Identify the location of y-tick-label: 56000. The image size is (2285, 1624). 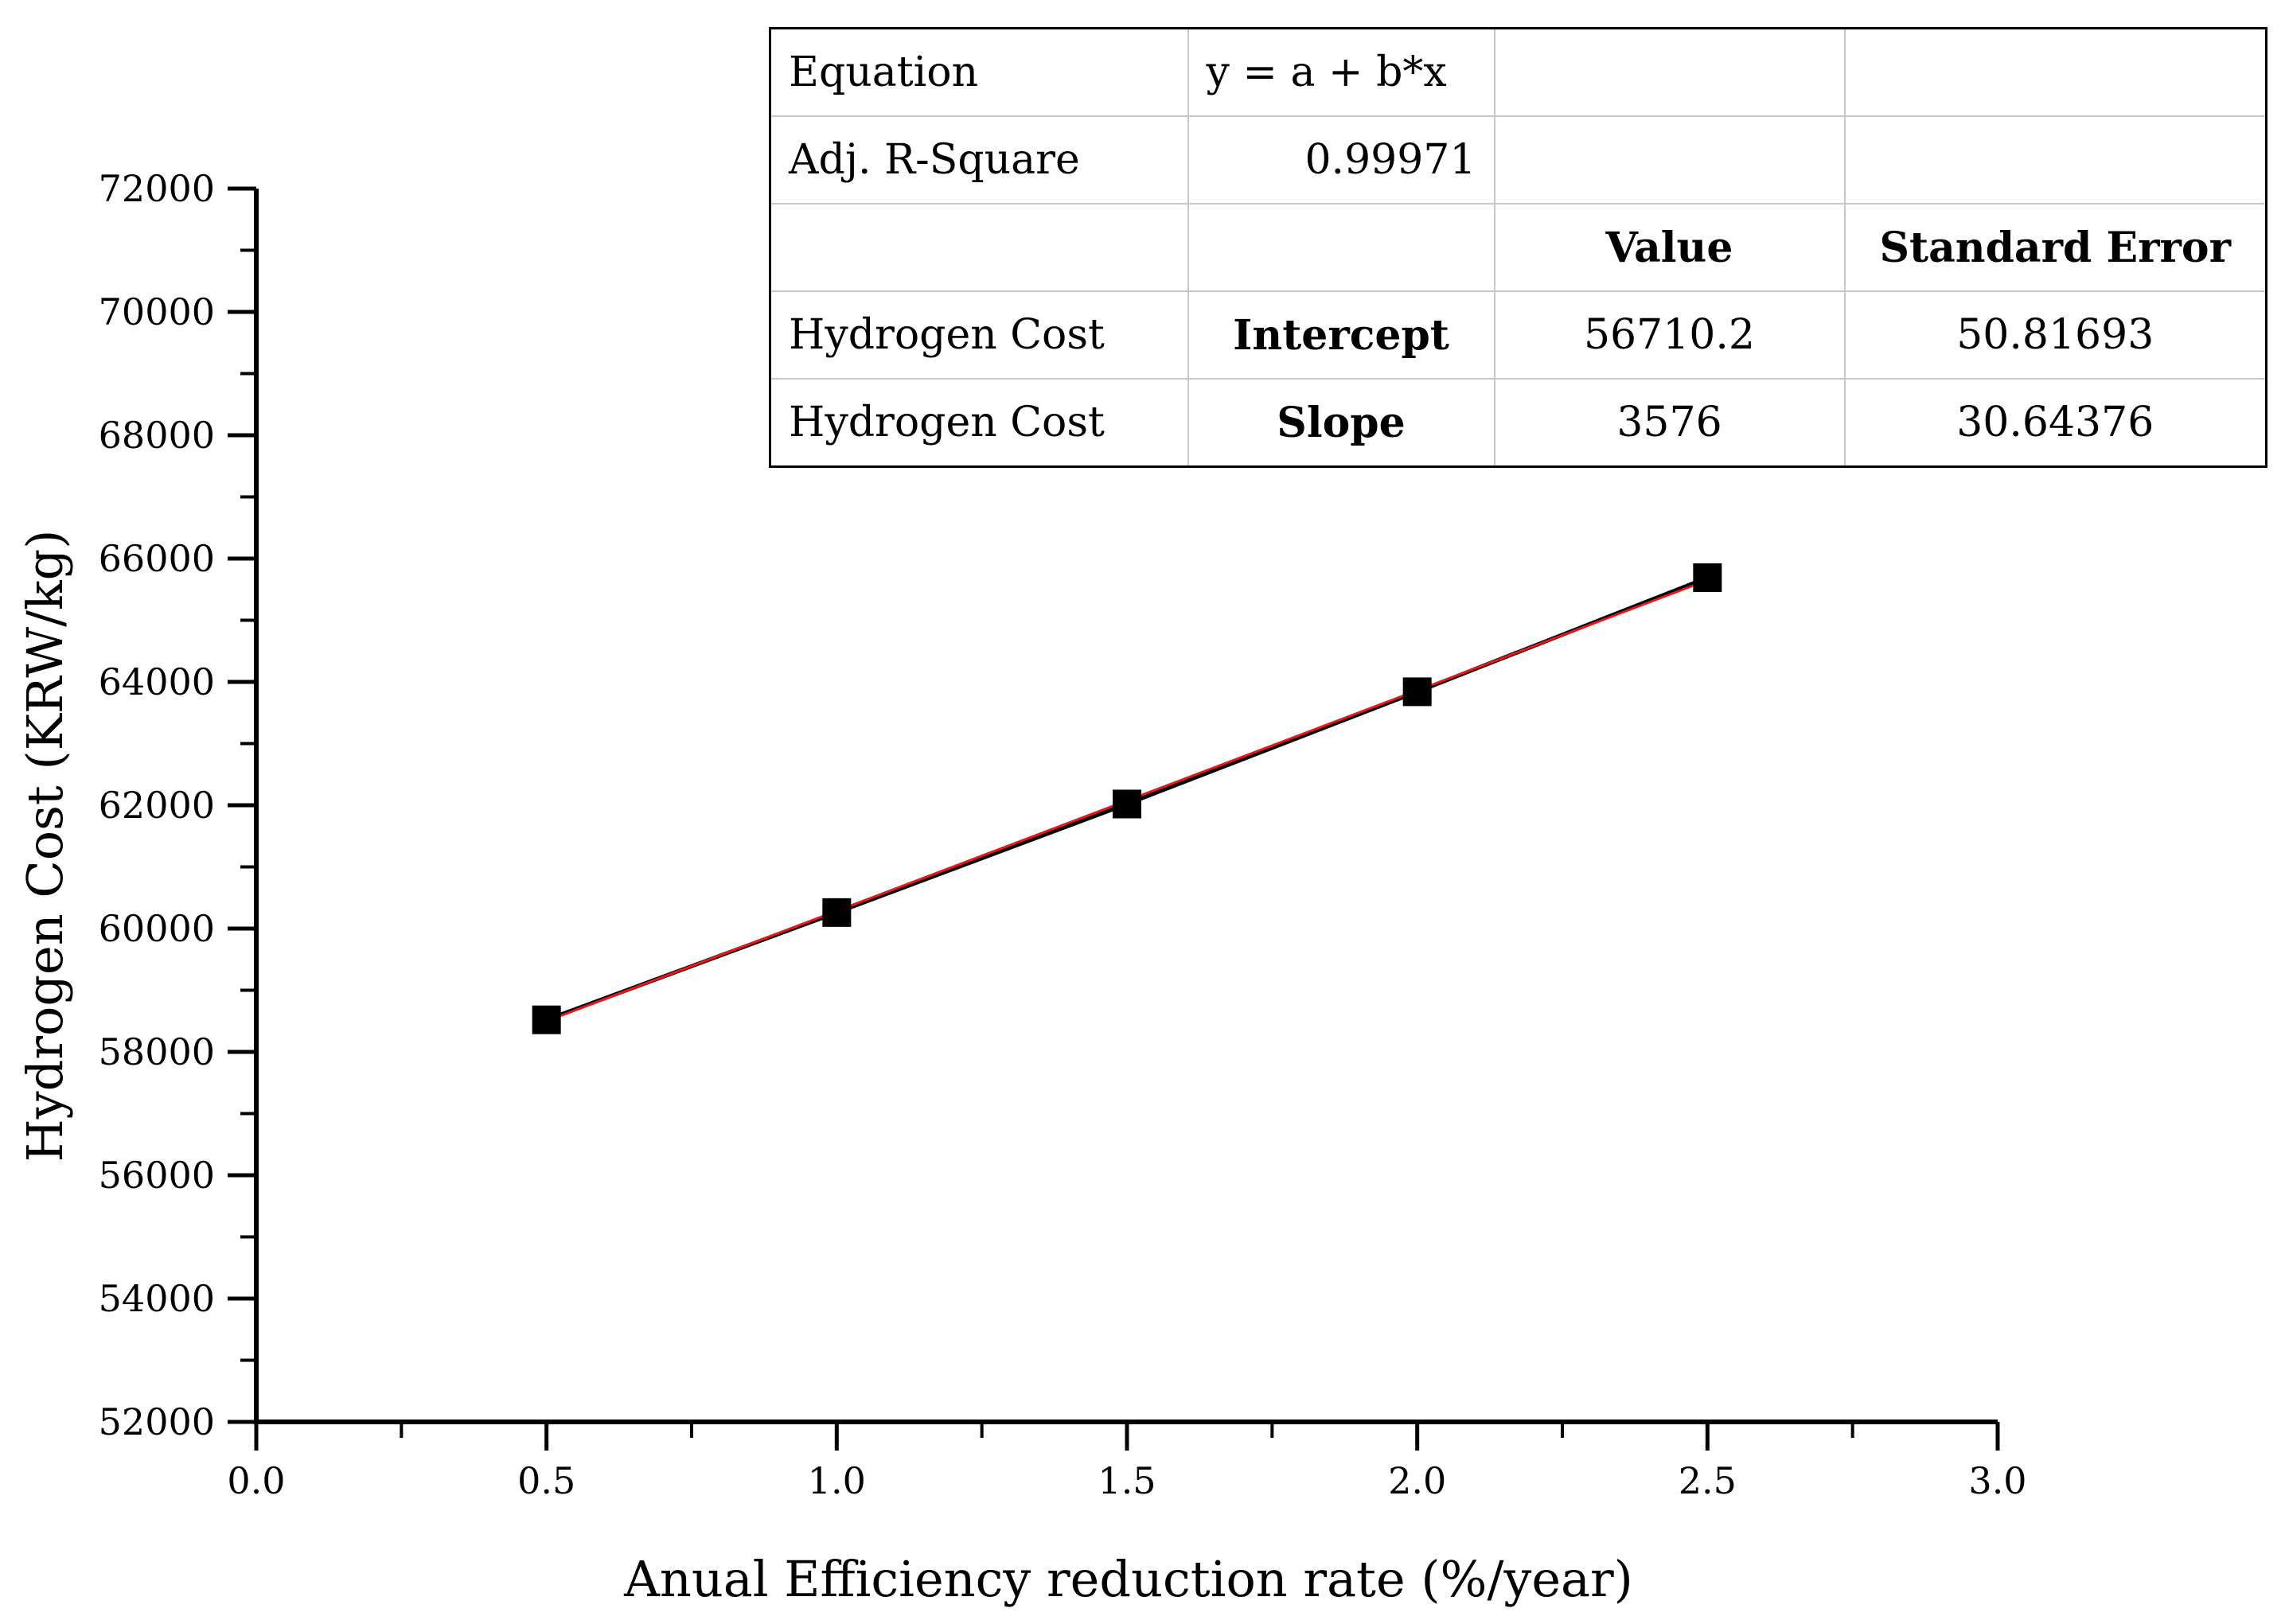
(157, 1175).